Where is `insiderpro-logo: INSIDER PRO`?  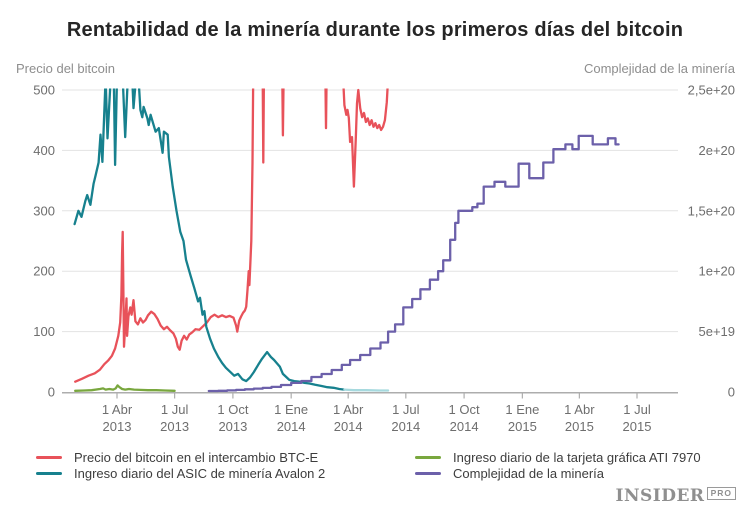 insiderpro-logo: INSIDER PRO is located at coordinates (676, 496).